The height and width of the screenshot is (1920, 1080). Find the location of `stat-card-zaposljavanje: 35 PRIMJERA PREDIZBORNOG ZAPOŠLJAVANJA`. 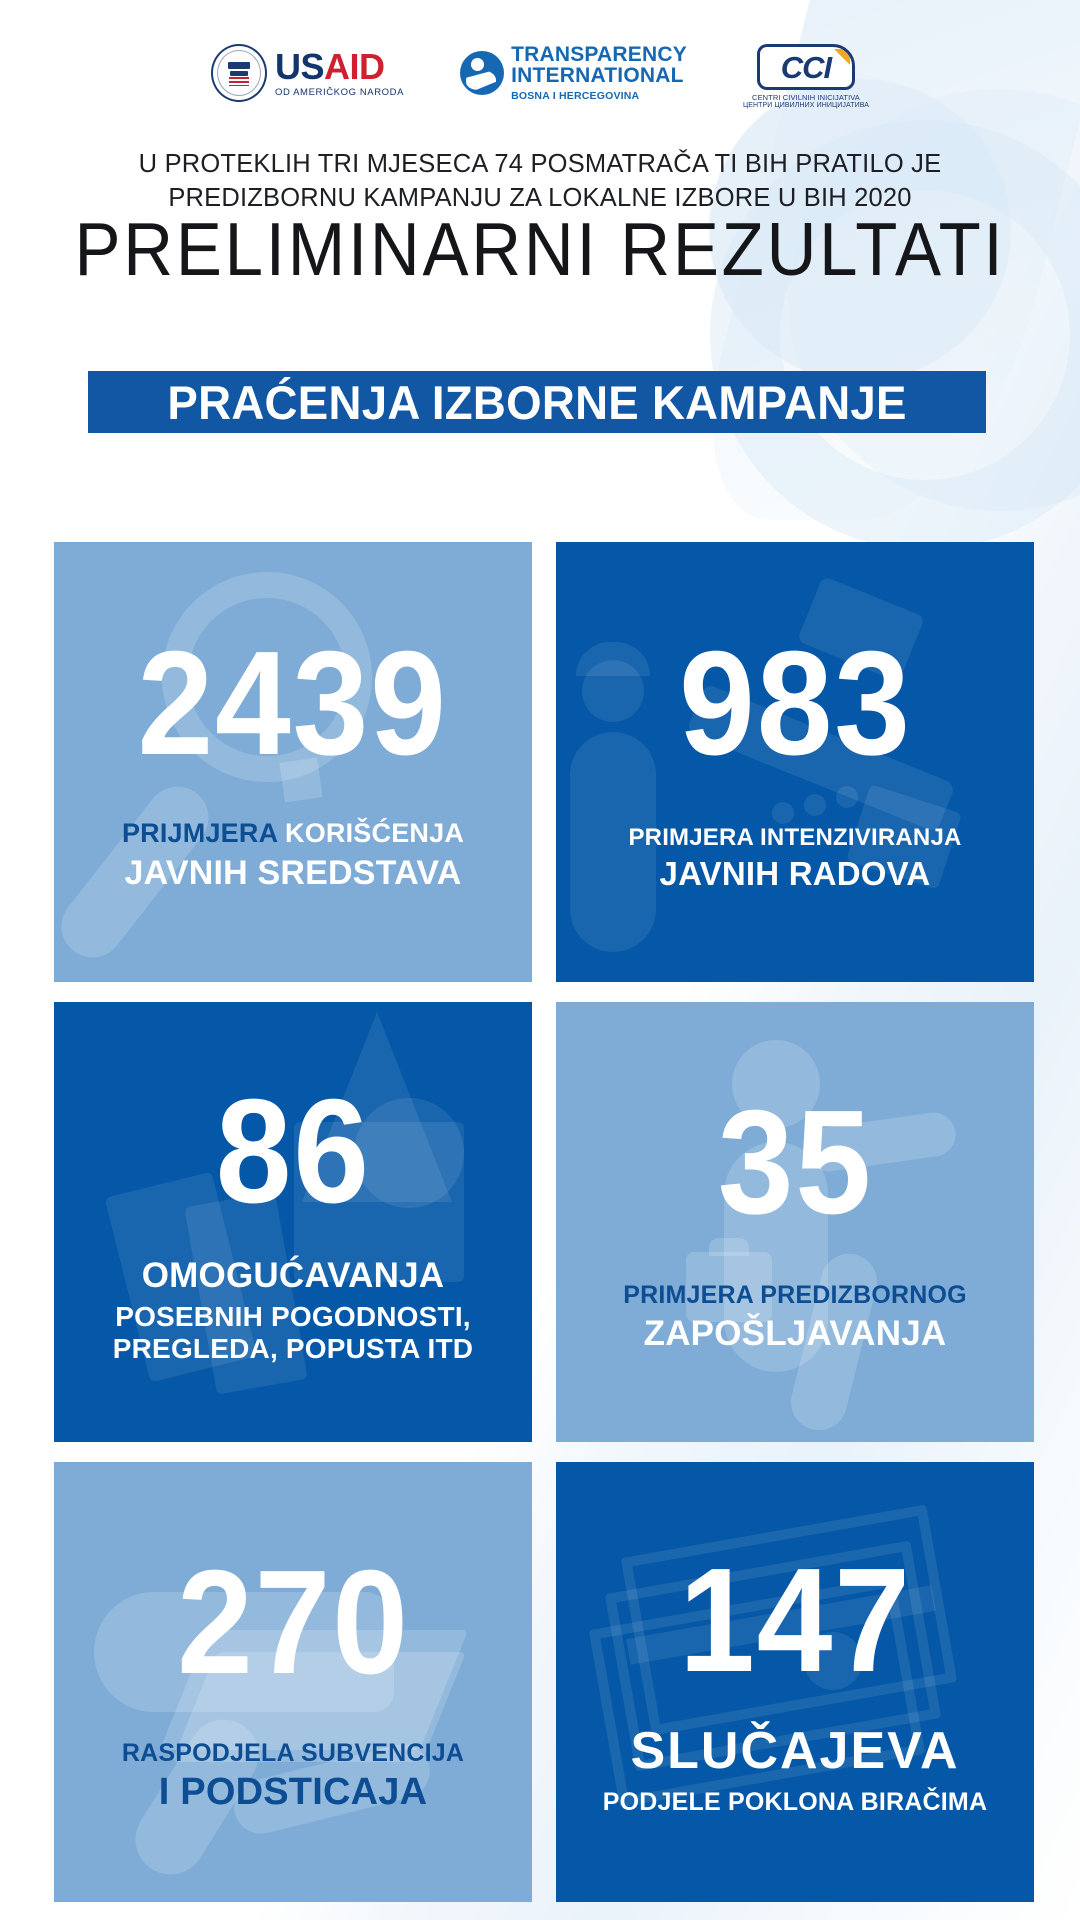

stat-card-zaposljavanje: 35 PRIMJERA PREDIZBORNOG ZAPOŠLJAVANJA is located at coordinates (795, 1222).